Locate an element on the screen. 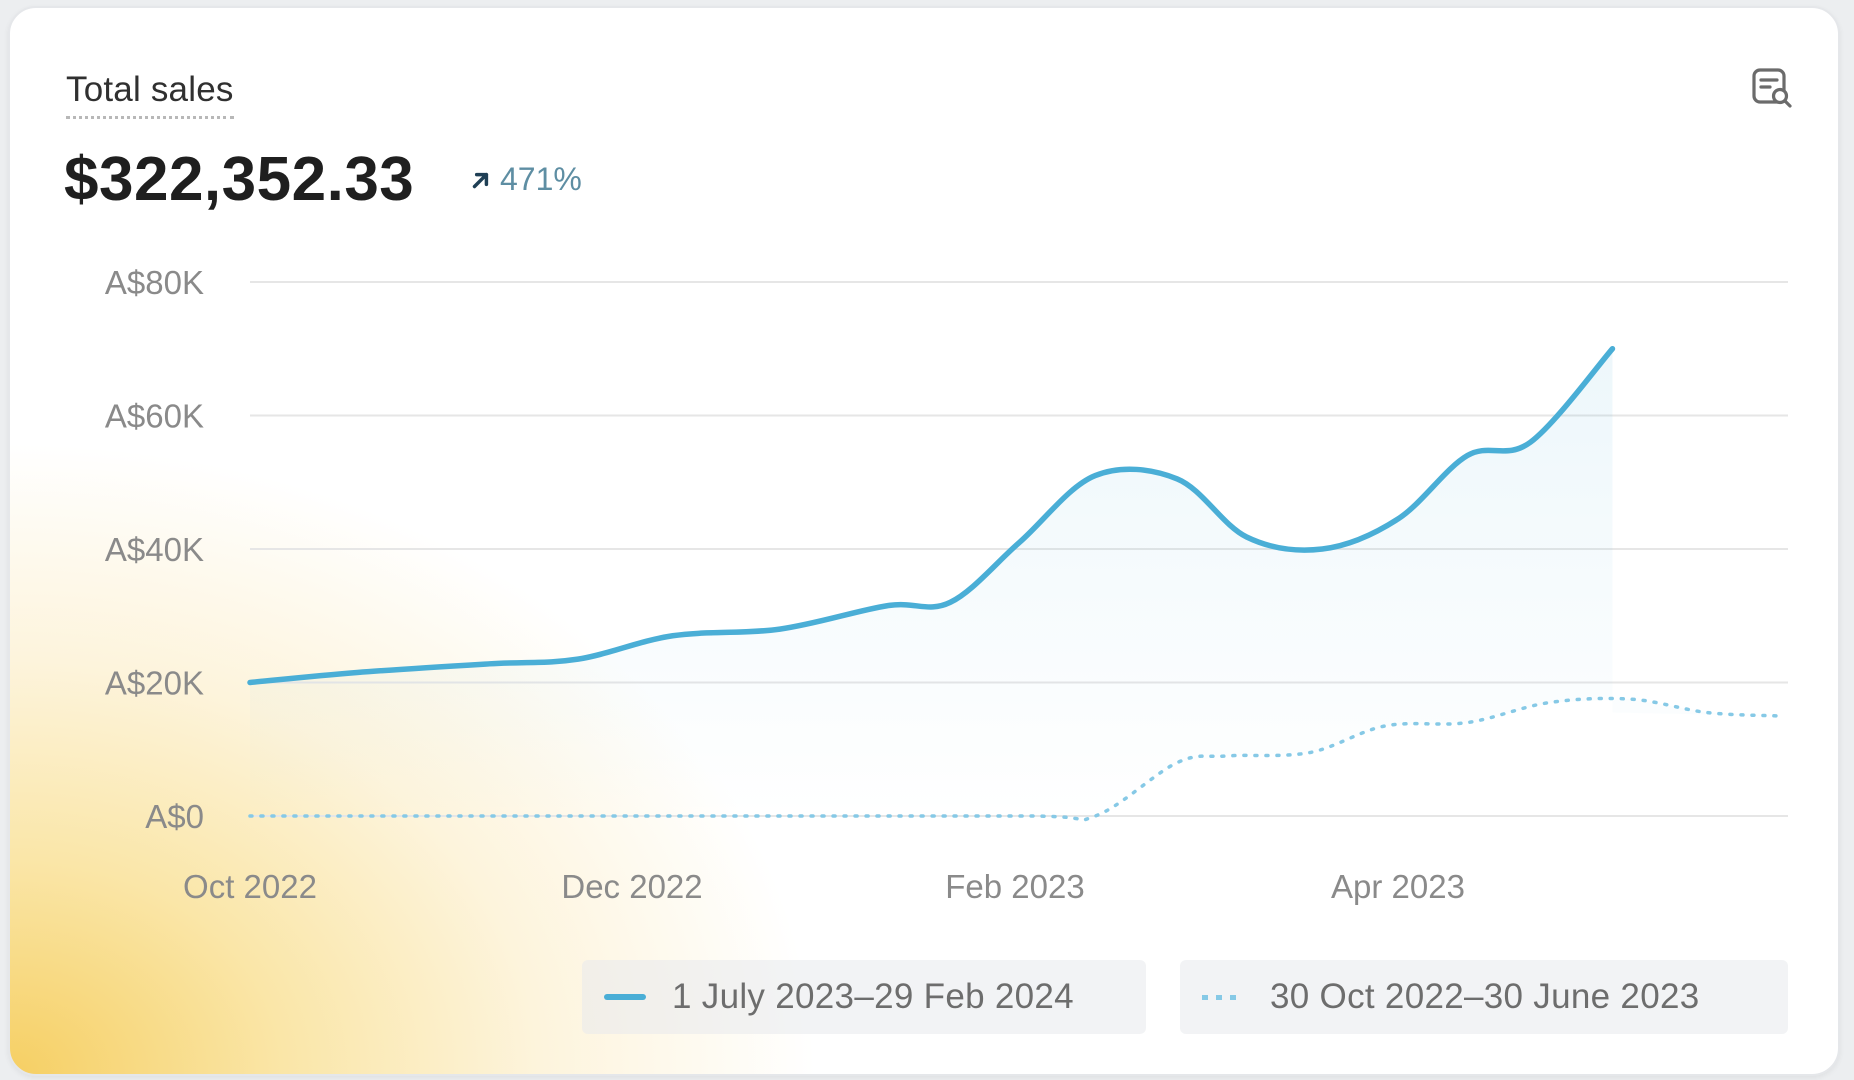 The width and height of the screenshot is (1854, 1080). legend-item-current: 1 July 2023–29 Feb 2024 is located at coordinates (864, 997).